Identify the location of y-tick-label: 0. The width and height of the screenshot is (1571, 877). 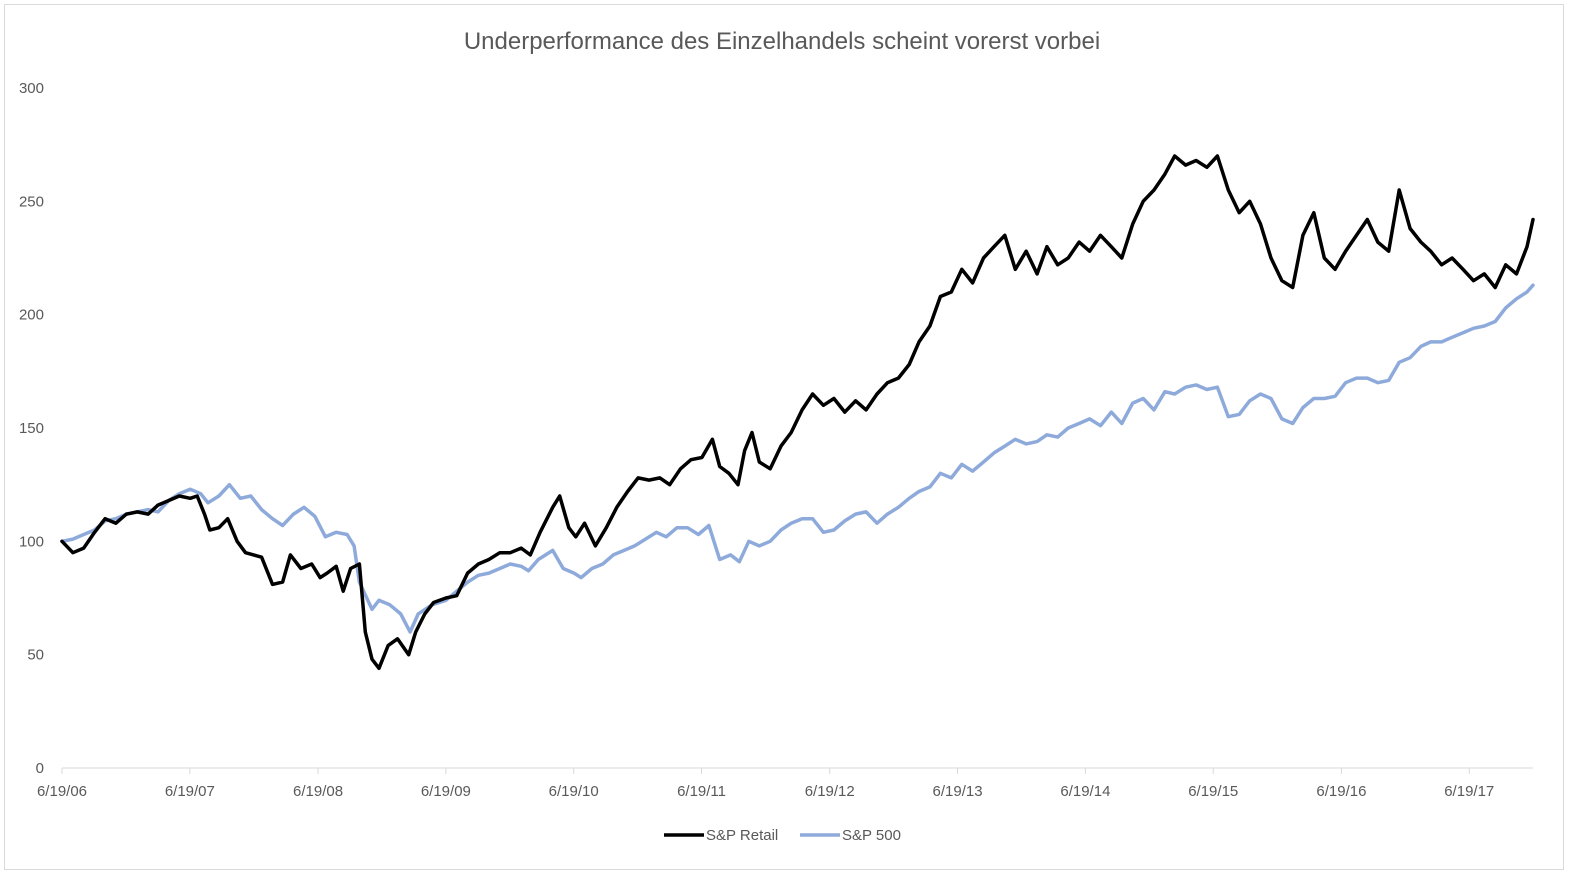
(40, 768).